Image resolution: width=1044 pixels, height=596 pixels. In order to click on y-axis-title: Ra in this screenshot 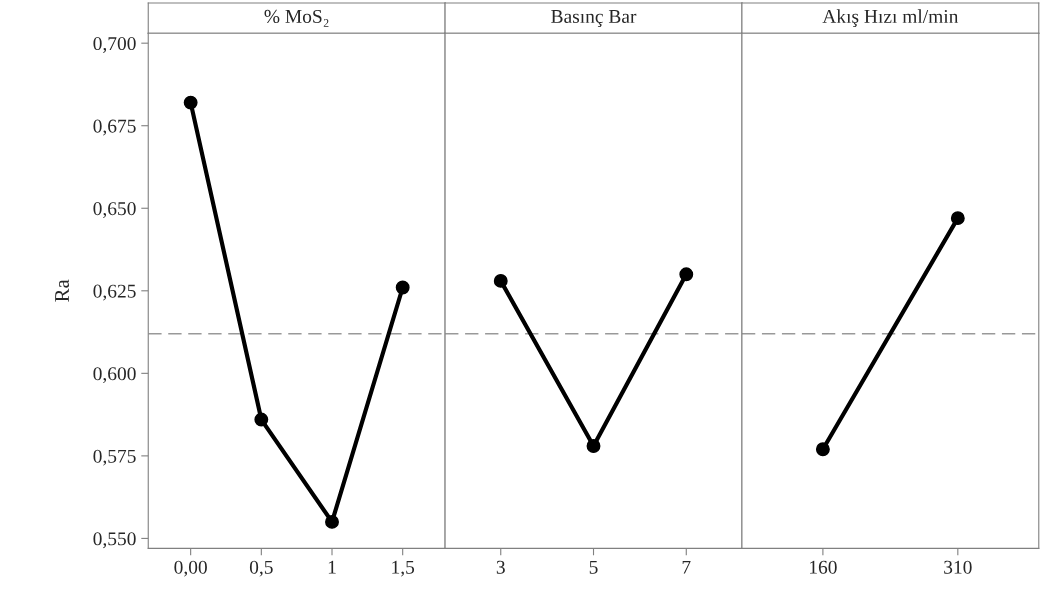, I will do `click(62, 290)`.